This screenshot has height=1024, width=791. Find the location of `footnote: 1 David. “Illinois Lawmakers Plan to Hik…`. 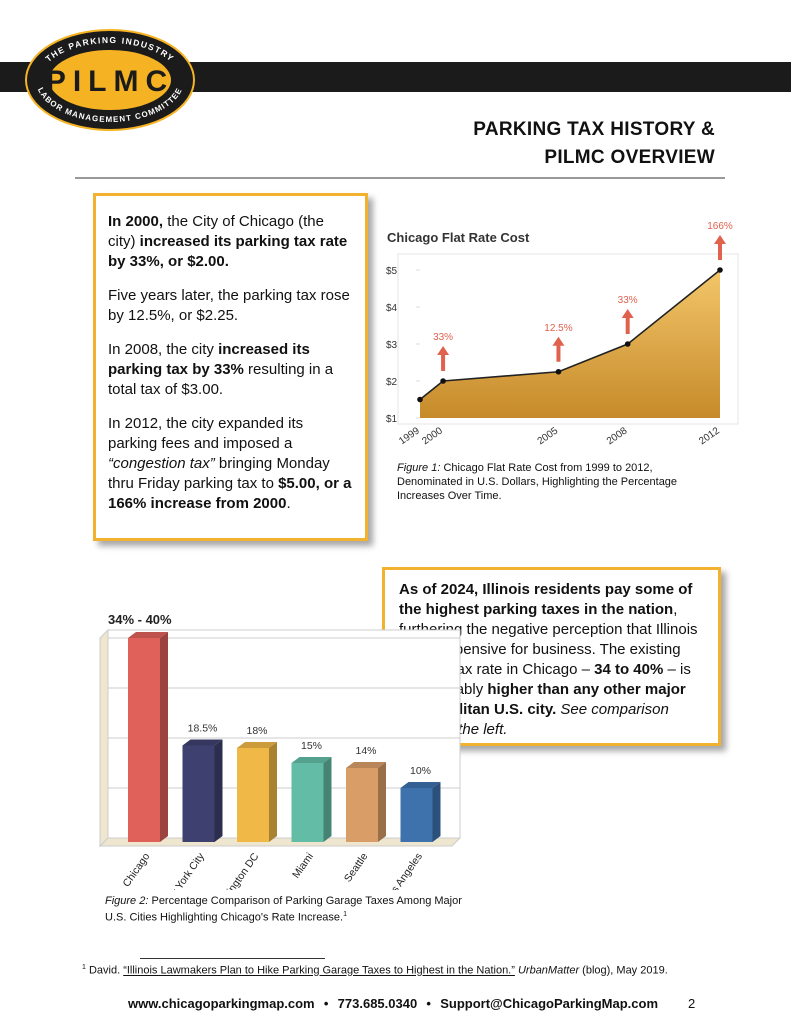

footnote: 1 David. “Illinois Lawmakers Plan to Hik… is located at coordinates (375, 970).